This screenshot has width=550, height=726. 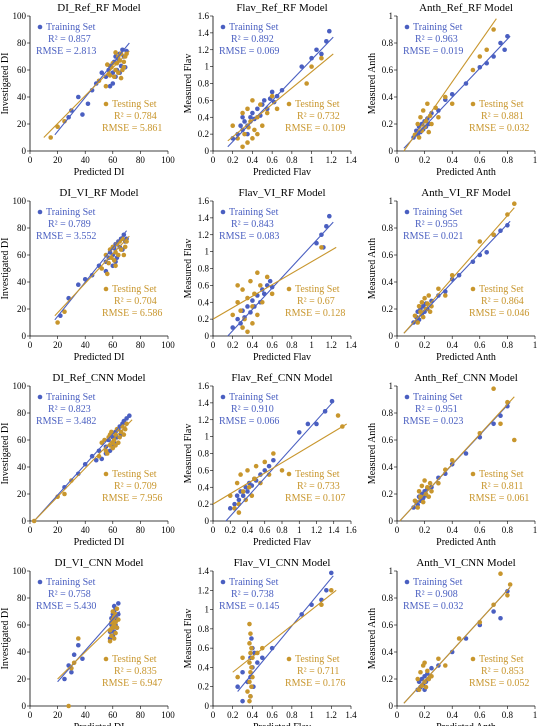 What do you see at coordinates (69, 594) in the screenshot?
I see `training-r2: R² = 0.758` at bounding box center [69, 594].